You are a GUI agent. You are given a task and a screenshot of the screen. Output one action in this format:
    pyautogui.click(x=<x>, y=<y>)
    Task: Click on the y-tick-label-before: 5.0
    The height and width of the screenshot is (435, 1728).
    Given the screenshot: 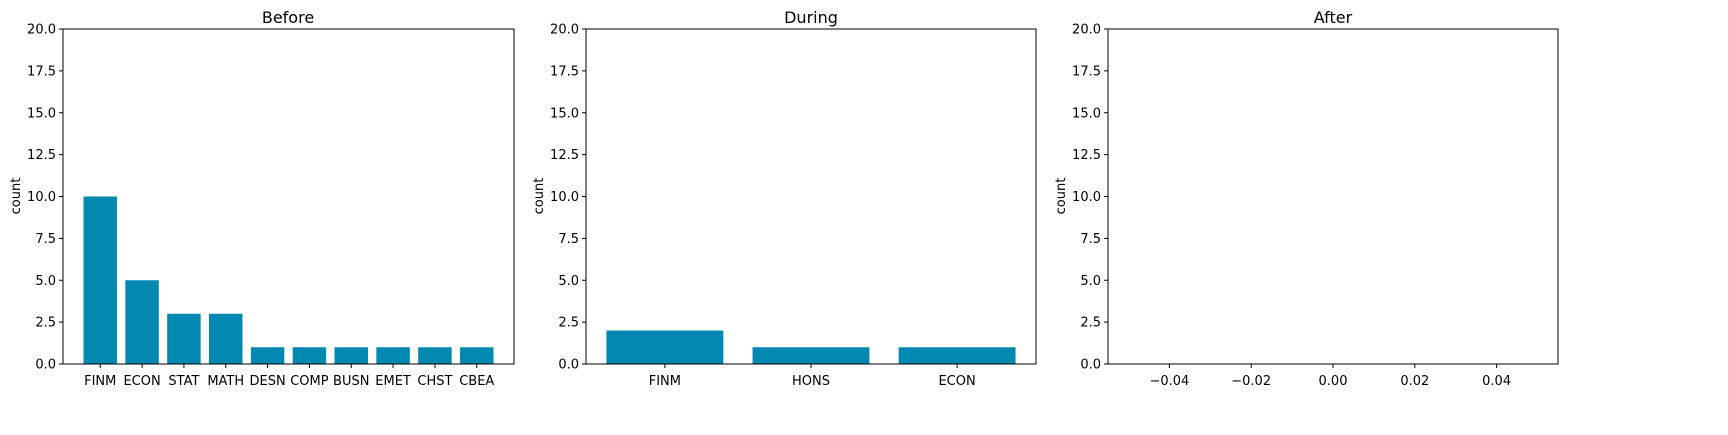 What is the action you would take?
    pyautogui.click(x=45, y=281)
    